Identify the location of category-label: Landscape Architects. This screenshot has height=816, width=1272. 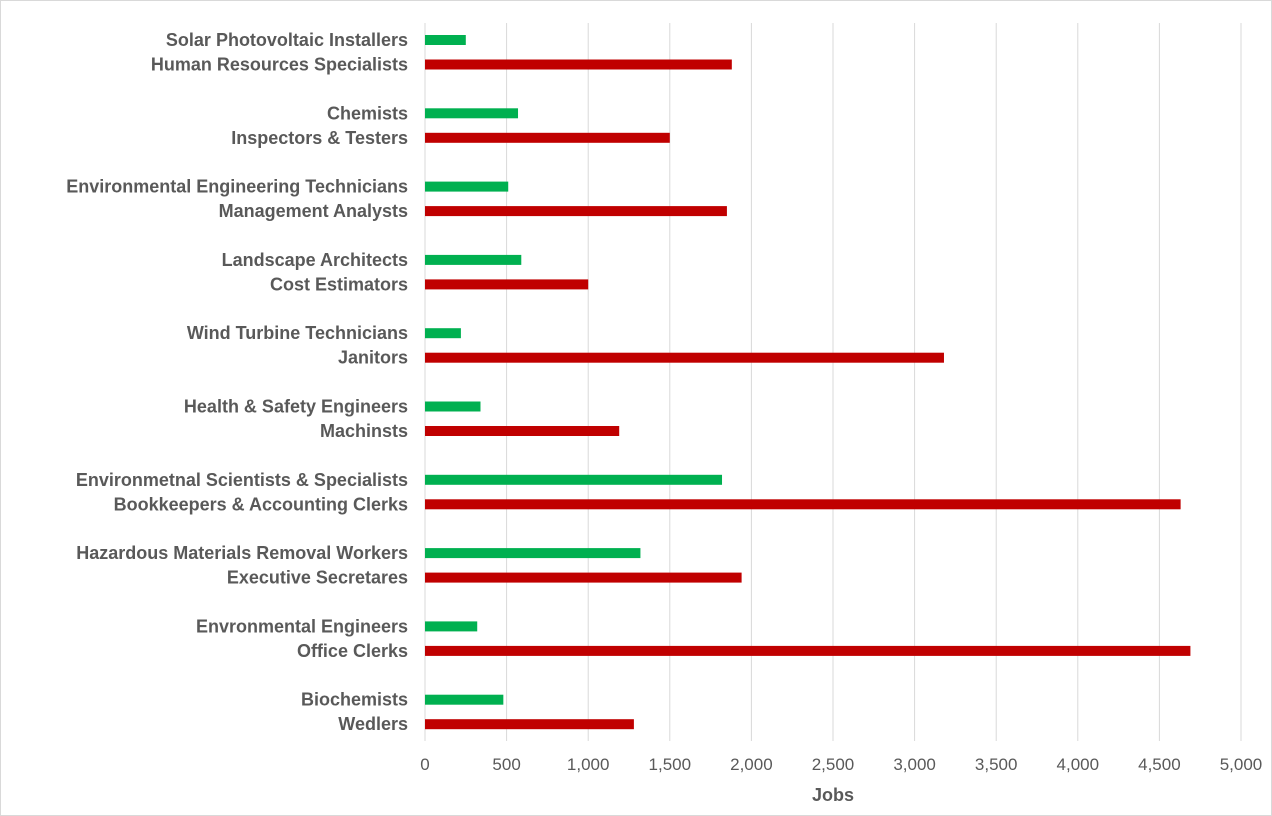
(315, 260).